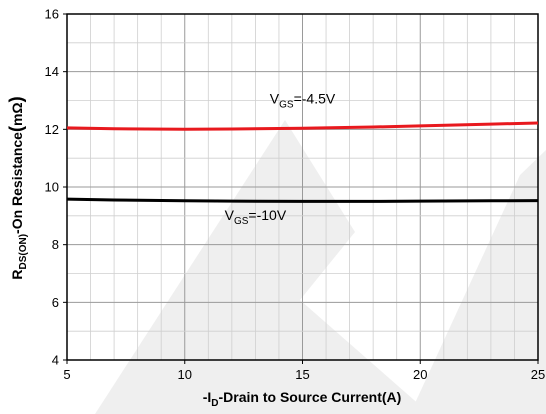 This screenshot has width=546, height=414. What do you see at coordinates (207, 397) in the screenshot?
I see `x-axis-label-prefix: -I` at bounding box center [207, 397].